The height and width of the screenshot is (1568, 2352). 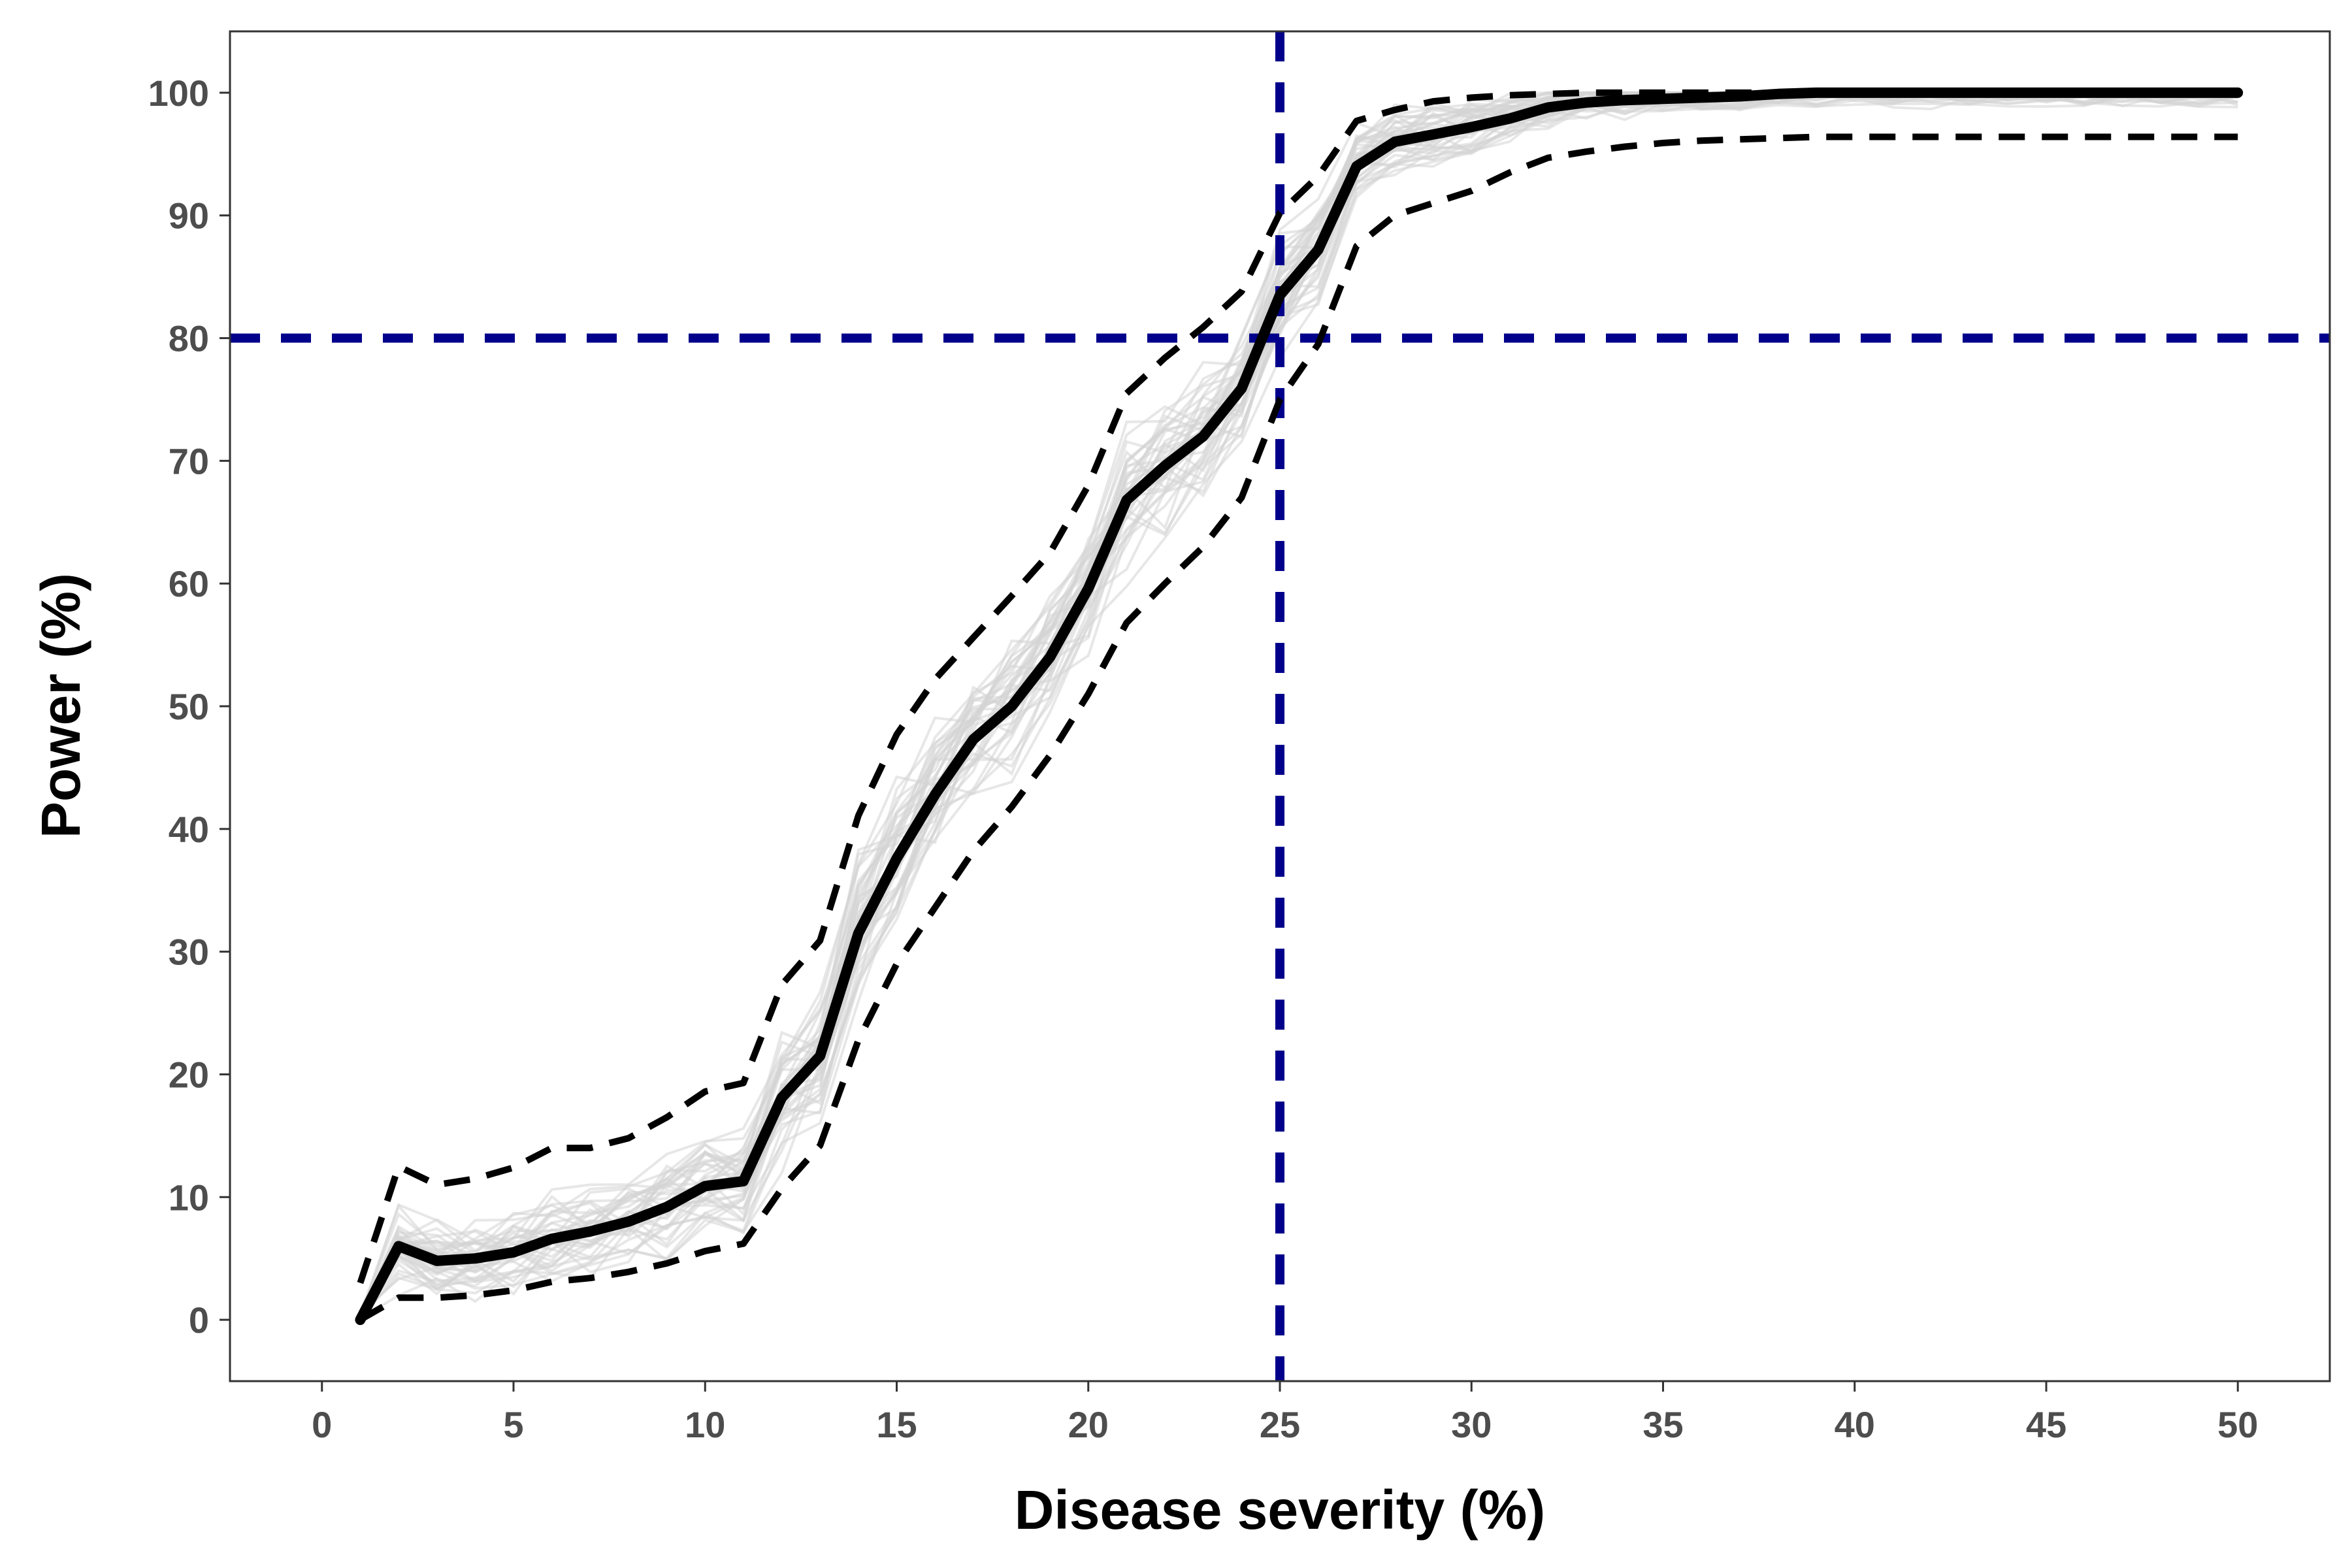 I want to click on y-tick-label: 40, so click(x=189, y=829).